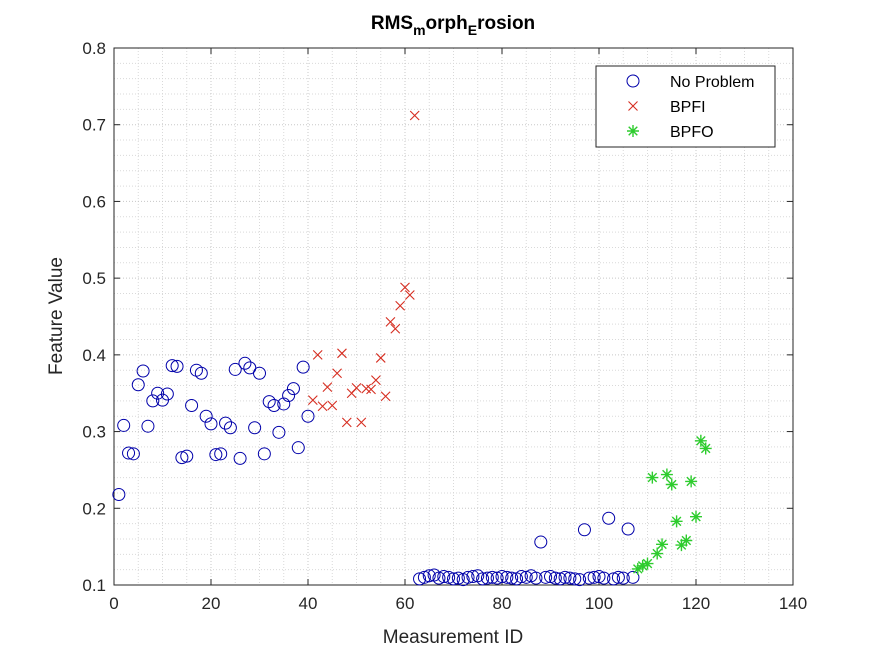 The width and height of the screenshot is (875, 656). What do you see at coordinates (94, 355) in the screenshot?
I see `y-tick-label: 0.4` at bounding box center [94, 355].